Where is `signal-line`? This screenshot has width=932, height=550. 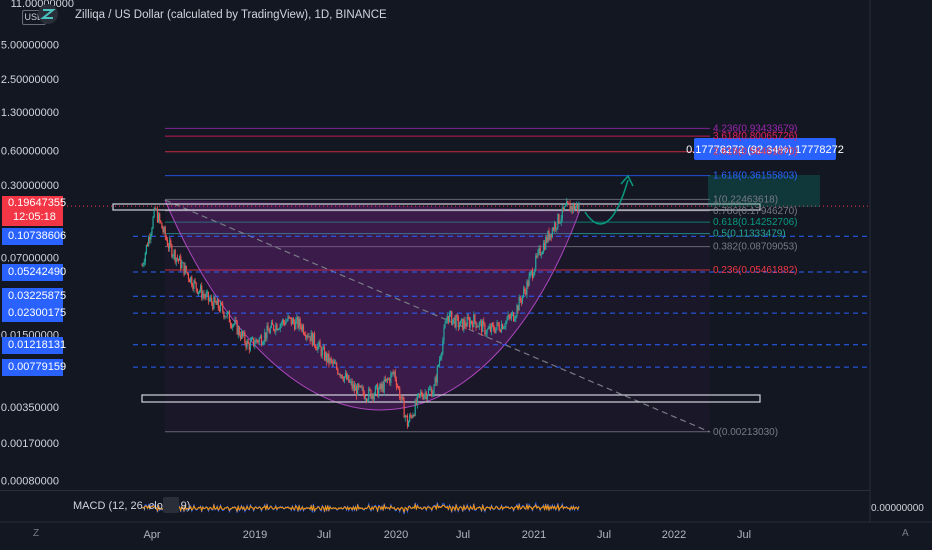
signal-line is located at coordinates (360, 508).